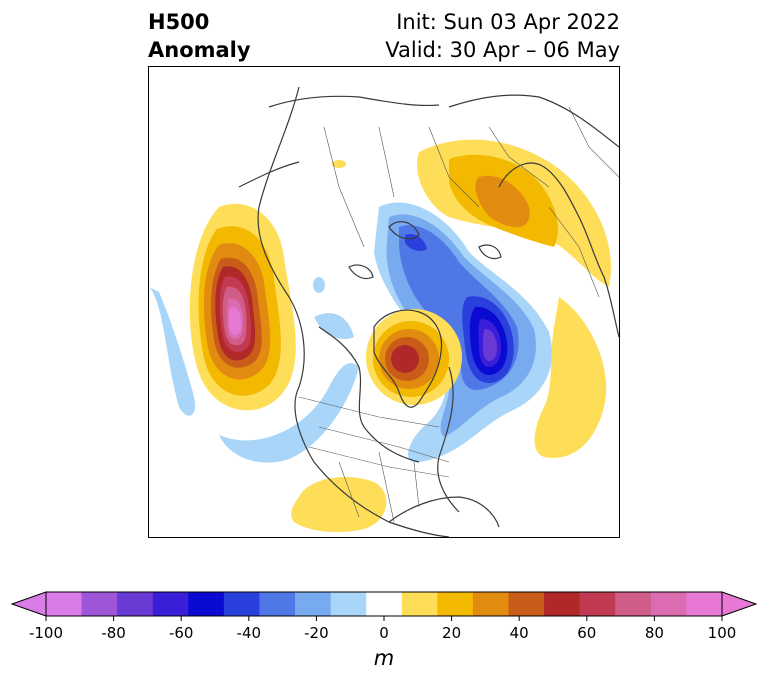  I want to click on pacific-negative-arc-south, so click(289, 413).